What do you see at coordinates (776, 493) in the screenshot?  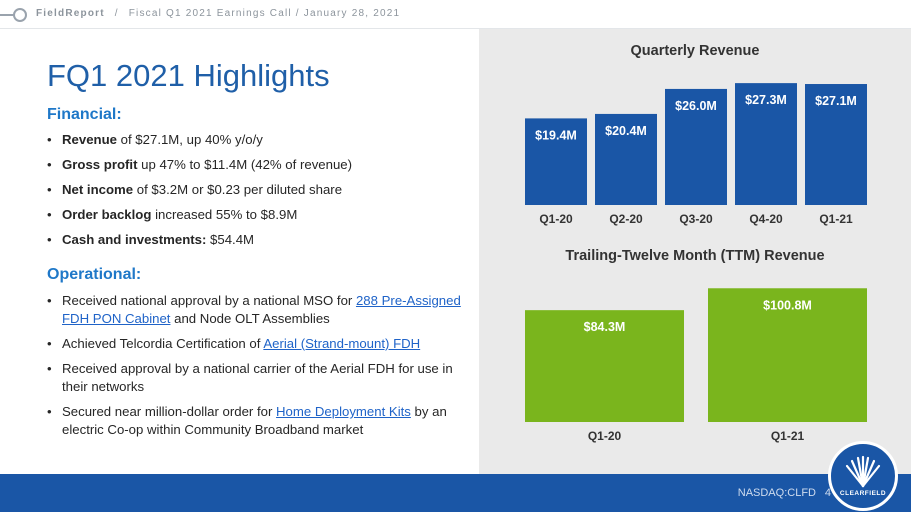 I see `ticker-text: NASDAQ:CLFD` at bounding box center [776, 493].